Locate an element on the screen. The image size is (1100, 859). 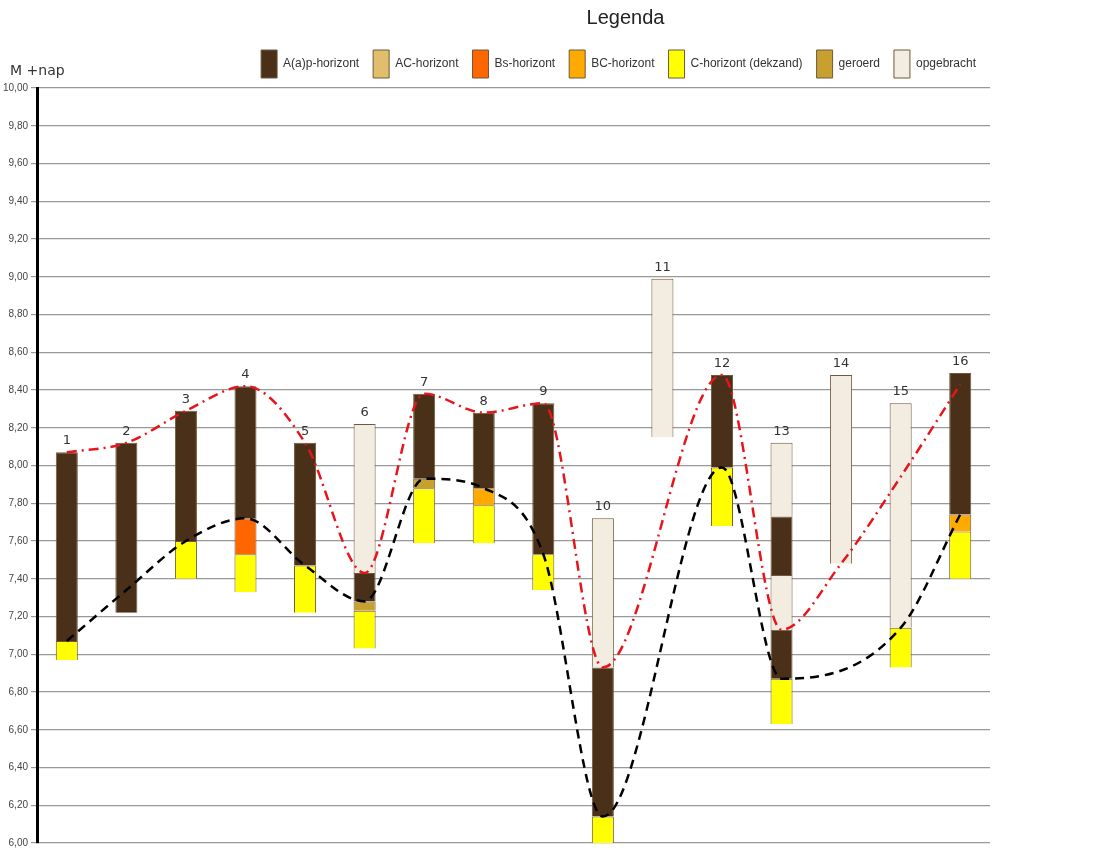
legend-label: Bs-horizont is located at coordinates (525, 63).